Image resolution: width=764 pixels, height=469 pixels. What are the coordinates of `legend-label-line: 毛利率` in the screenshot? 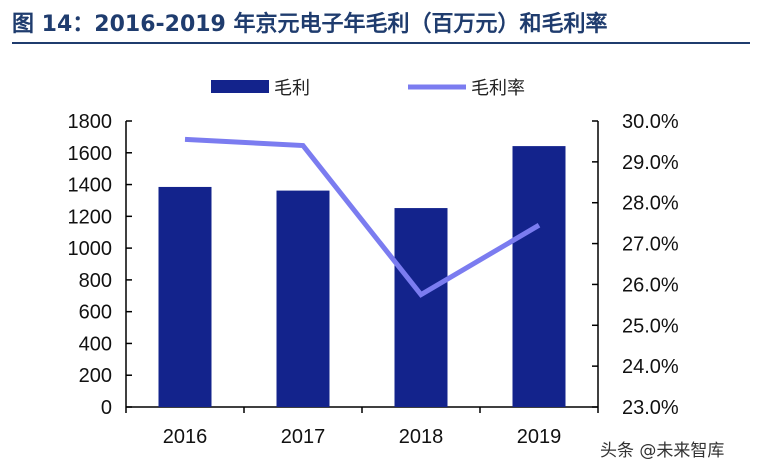 It's located at (498, 88).